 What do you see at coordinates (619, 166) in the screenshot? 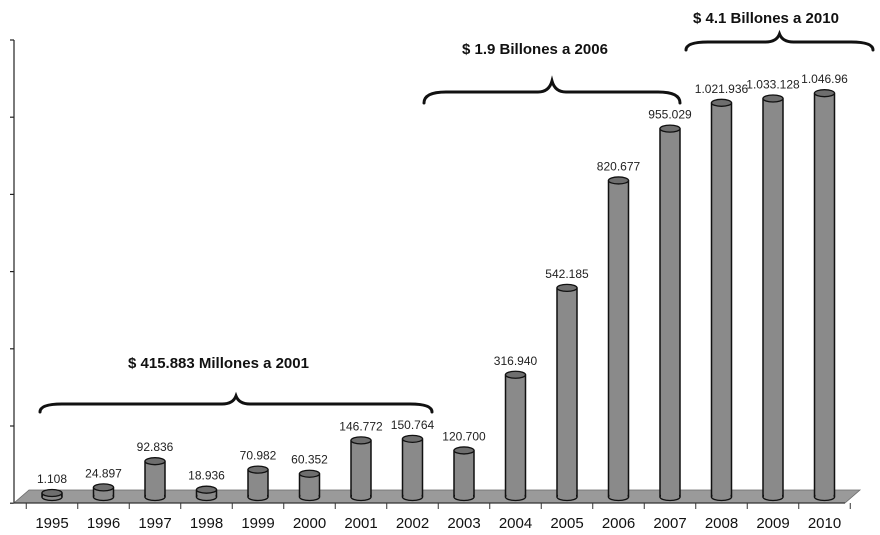
I see `value-label-2006: 820.677` at bounding box center [619, 166].